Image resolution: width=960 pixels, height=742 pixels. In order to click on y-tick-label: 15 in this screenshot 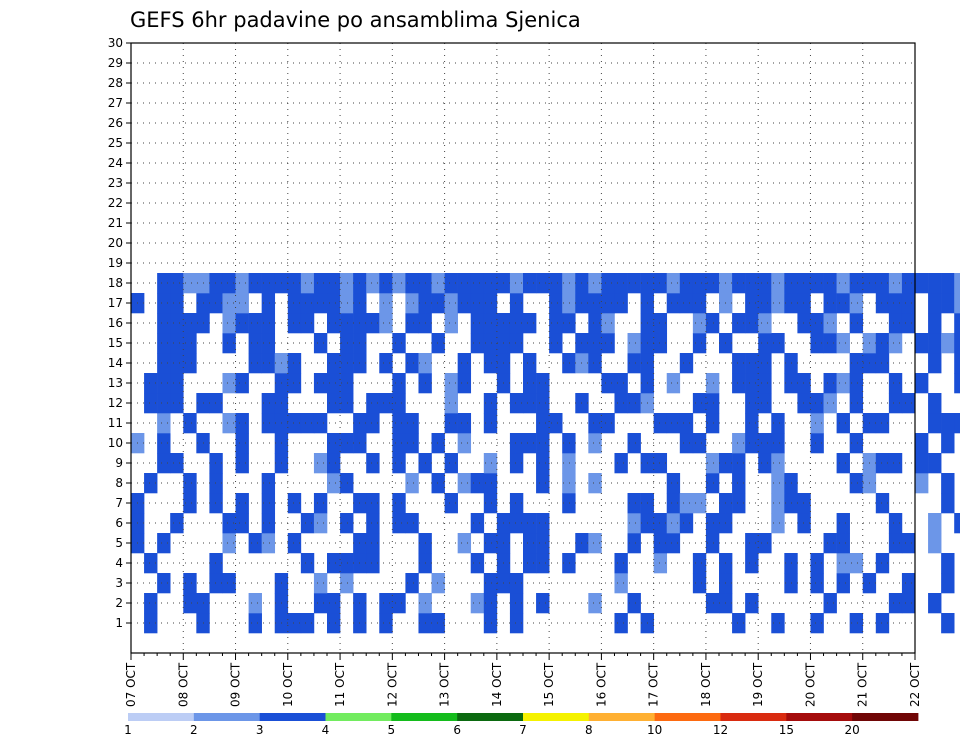, I will do `click(115, 343)`.